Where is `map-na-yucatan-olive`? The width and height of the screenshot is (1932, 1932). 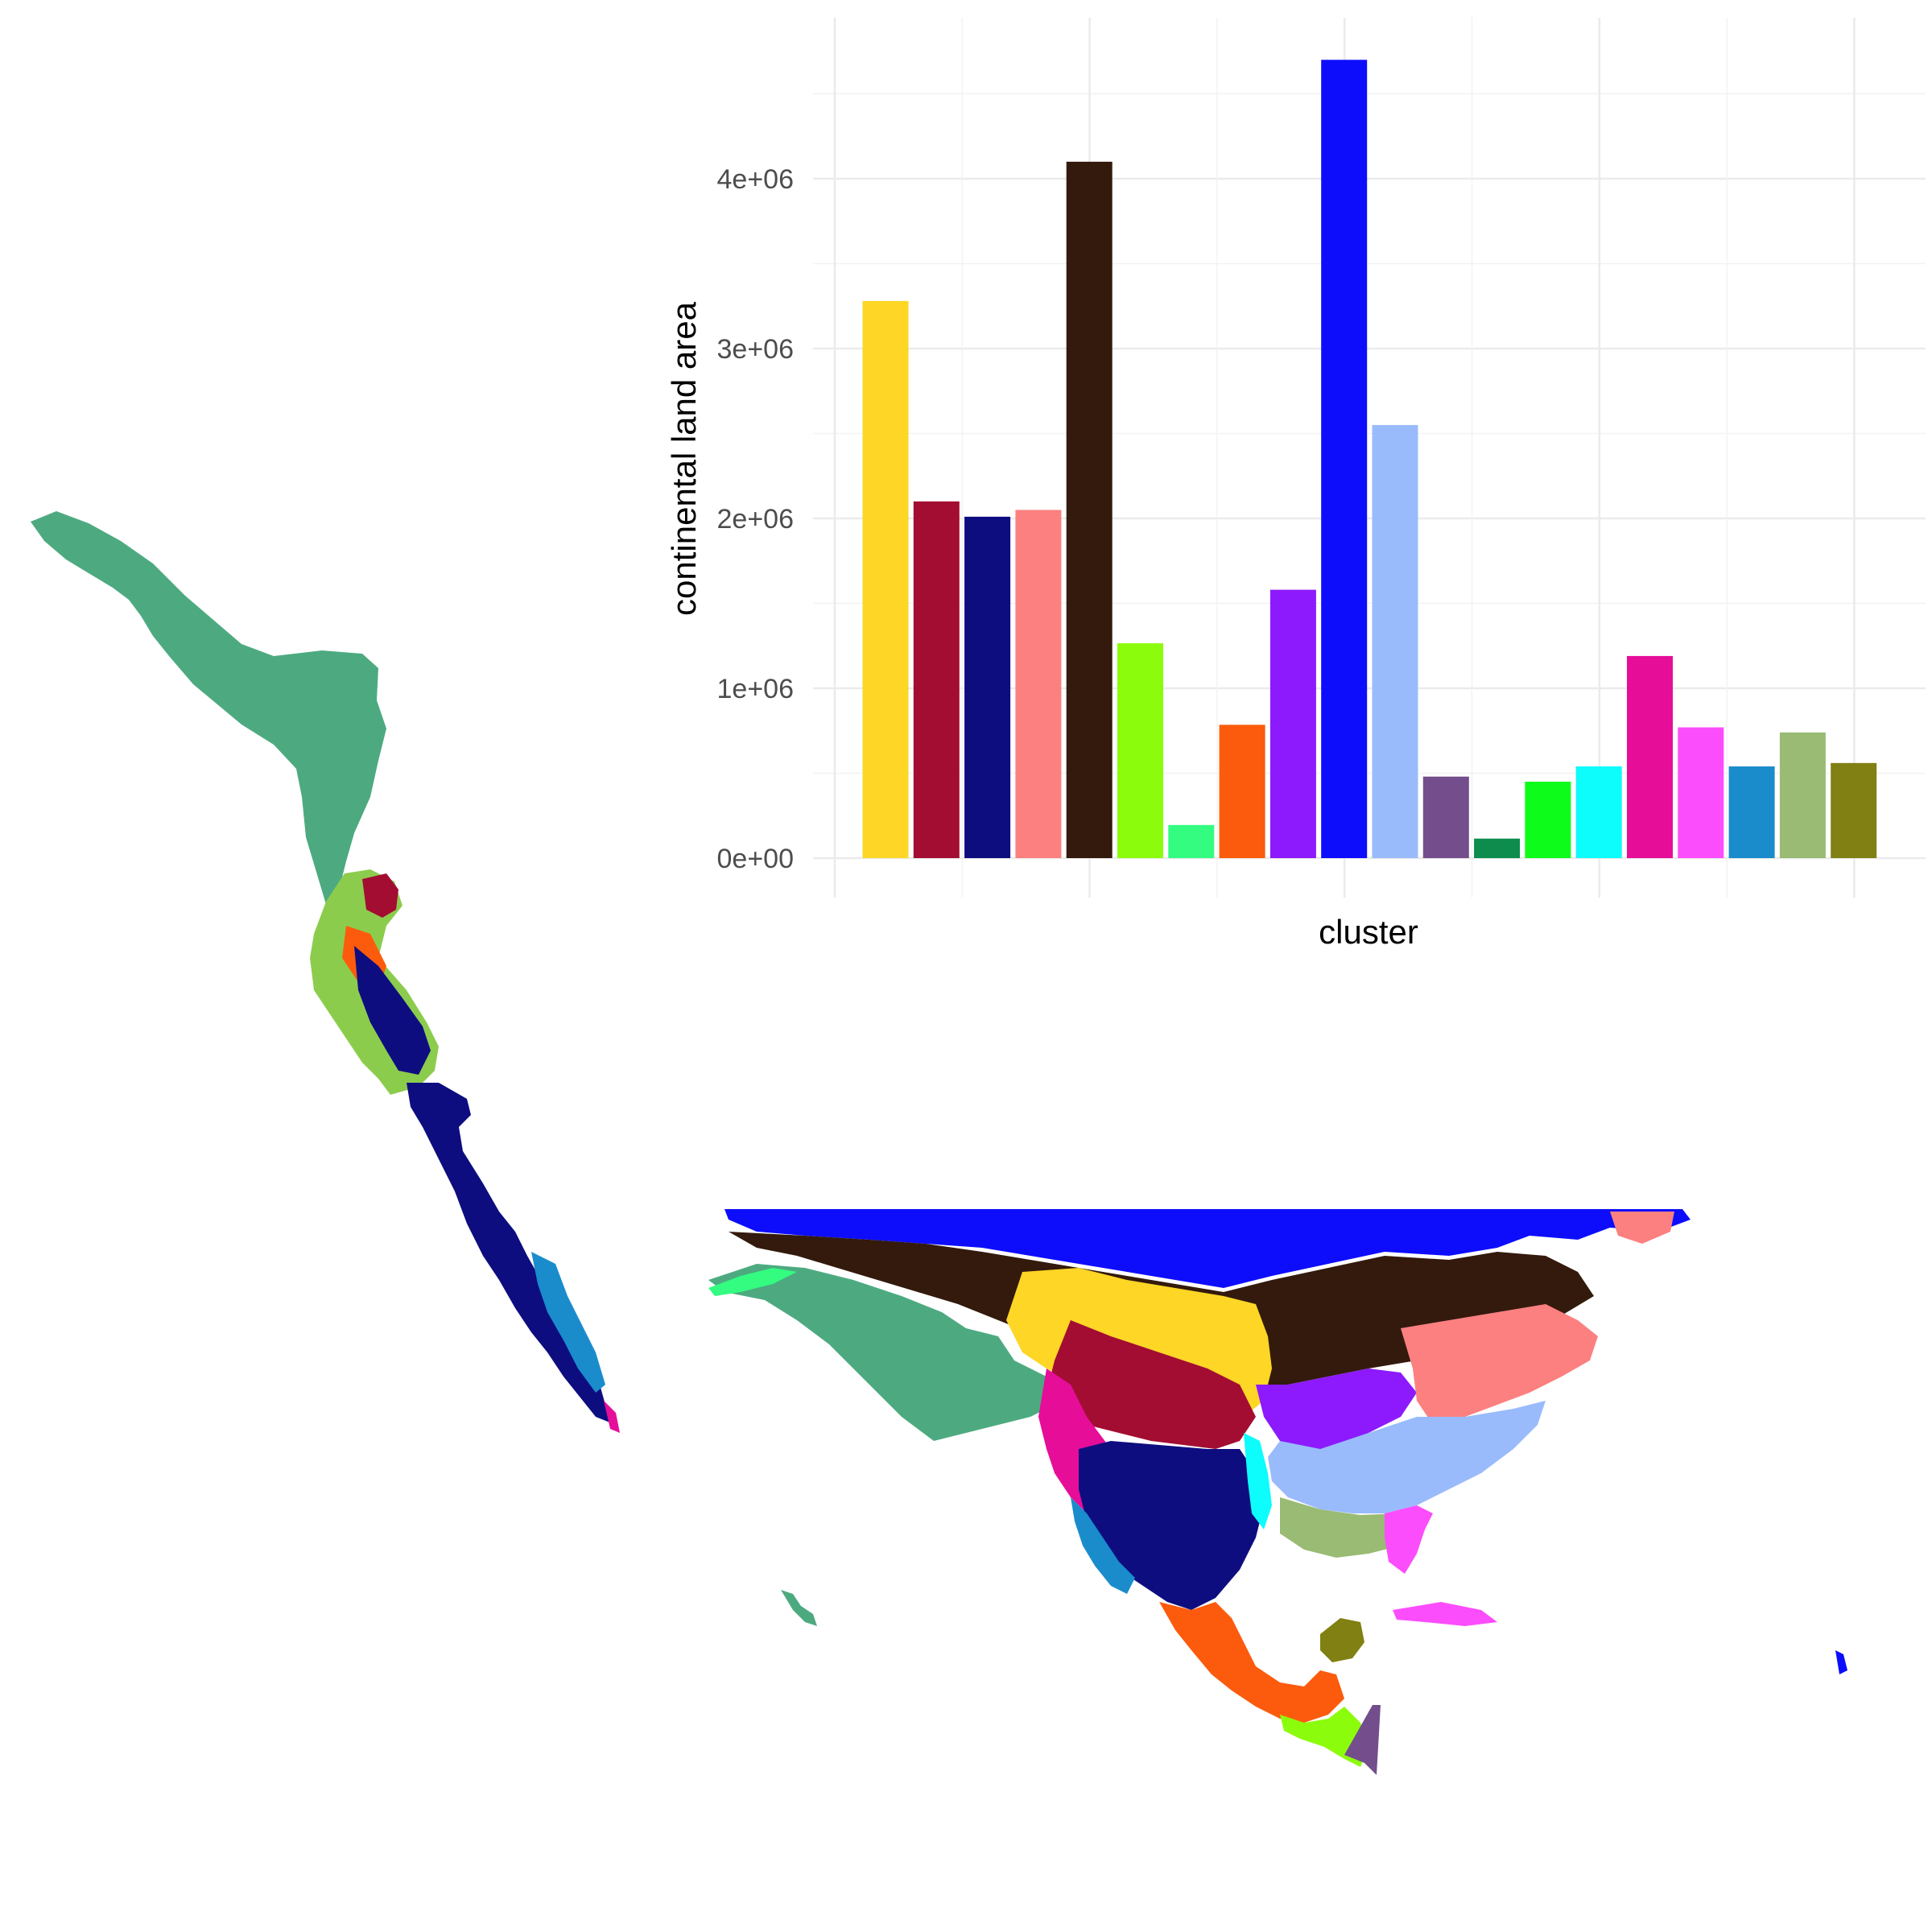
map-na-yucatan-olive is located at coordinates (1342, 1640).